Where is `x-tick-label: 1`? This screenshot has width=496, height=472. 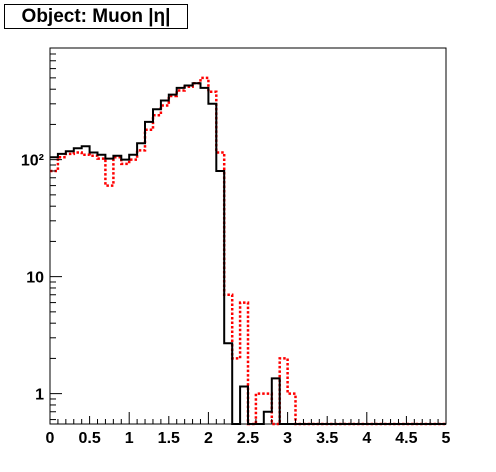
x-tick-label: 1 is located at coordinates (129, 438).